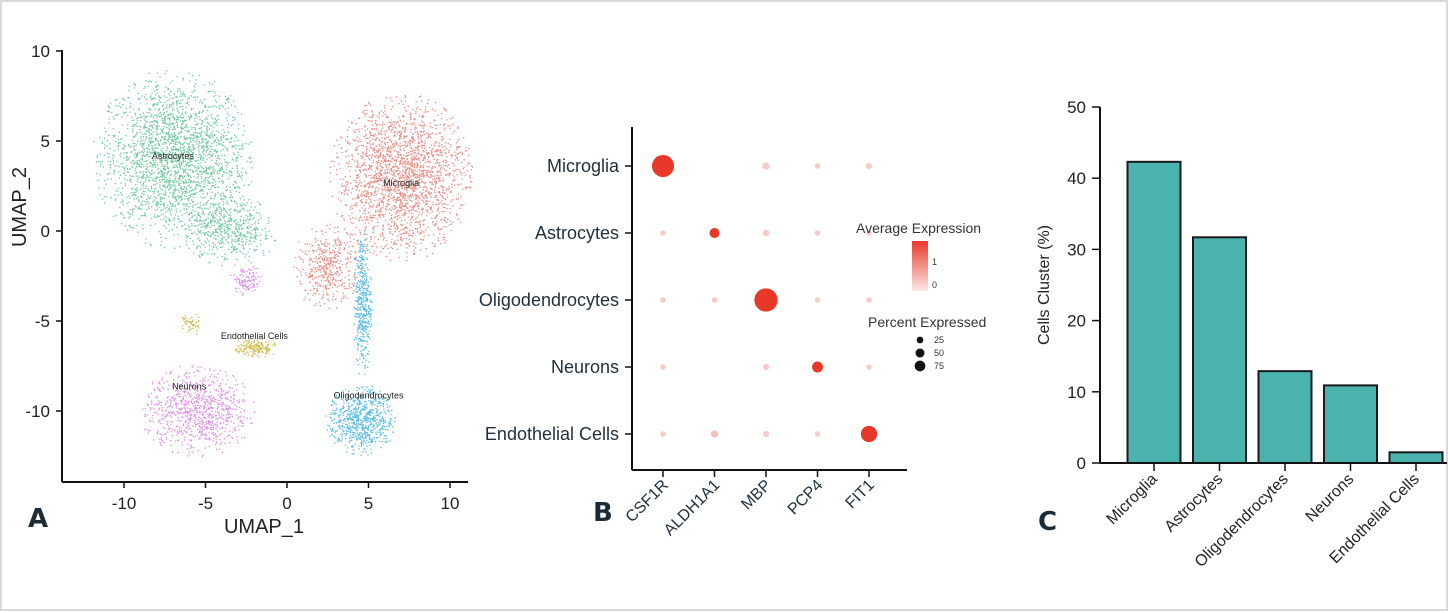 This screenshot has width=1448, height=613. Describe the element at coordinates (806, 498) in the screenshot. I see `dotplot-col-pcp4: PCP4` at that location.